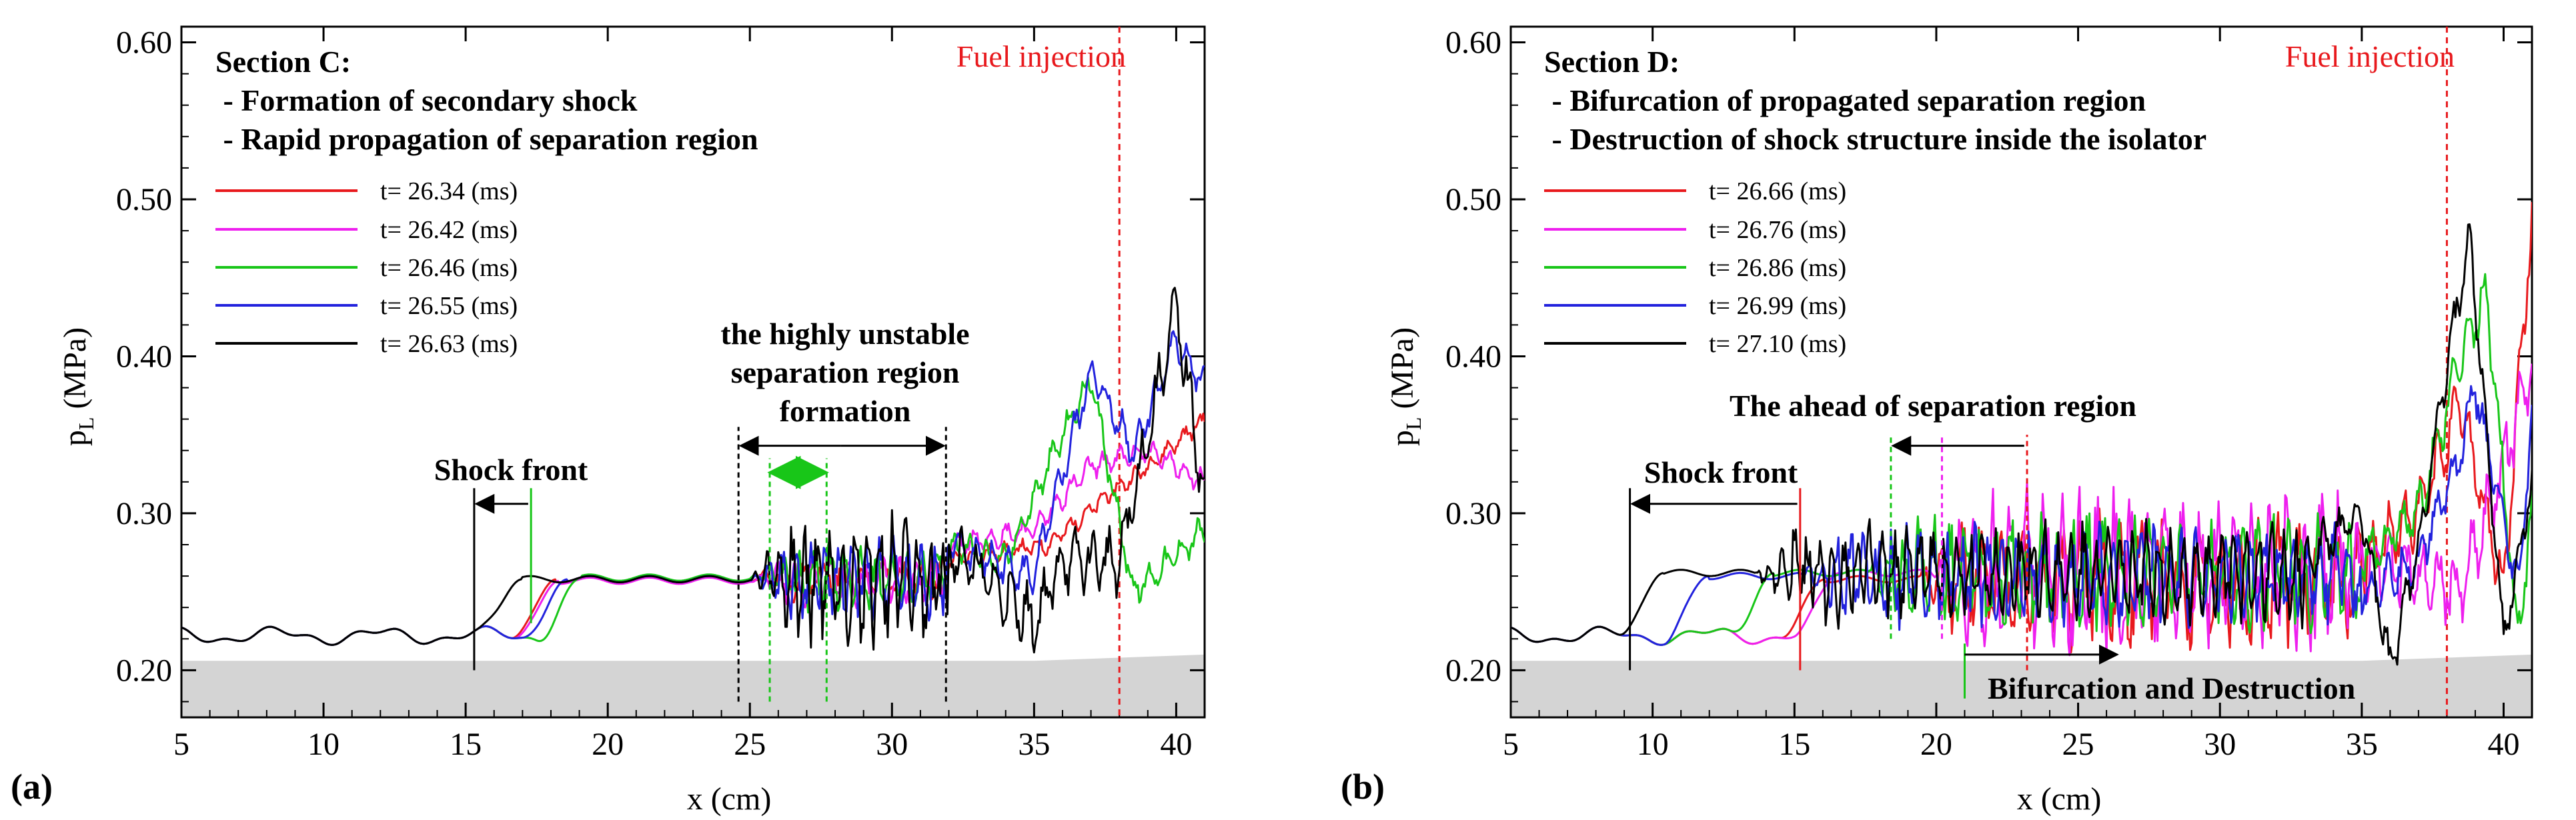  I want to click on legend-b-entry-3: t= 26.86 (ms), so click(1778, 268).